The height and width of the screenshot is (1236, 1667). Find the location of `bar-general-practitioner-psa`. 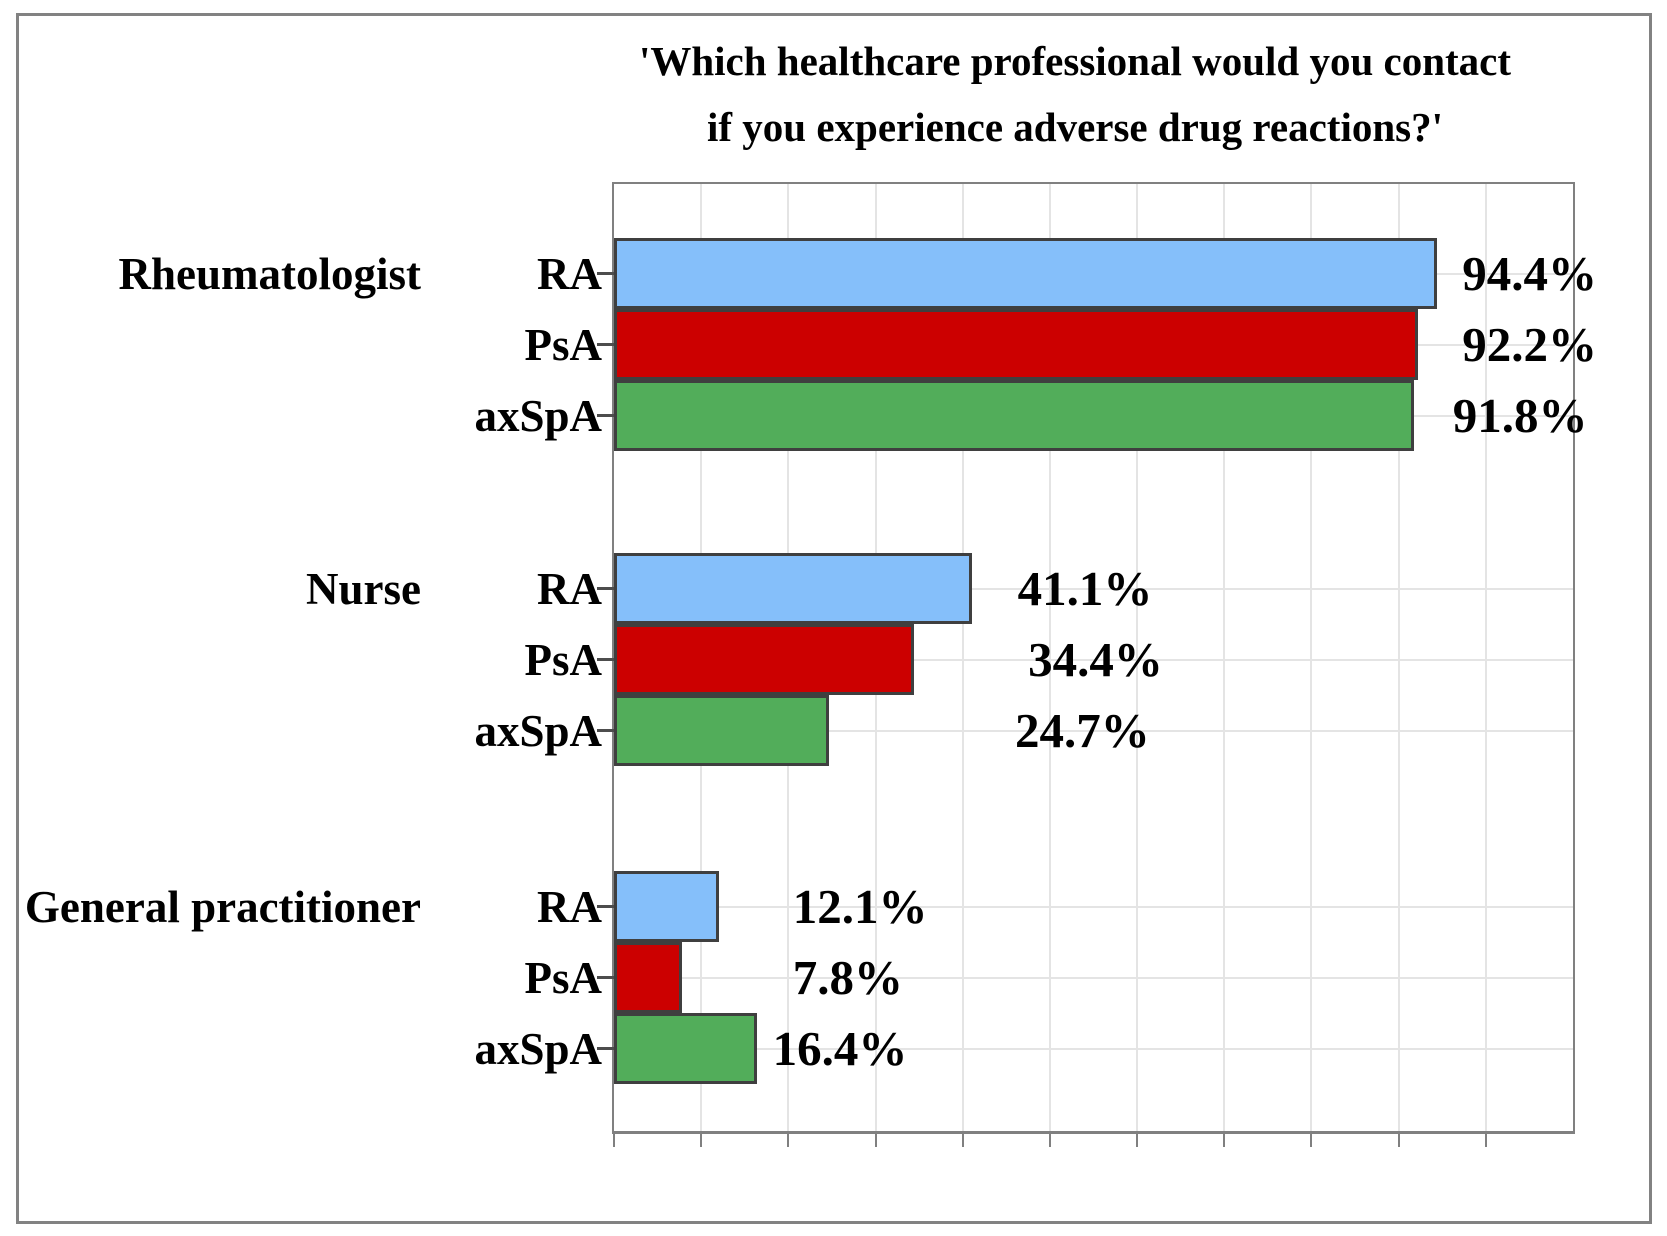

bar-general-practitioner-psa is located at coordinates (648, 977).